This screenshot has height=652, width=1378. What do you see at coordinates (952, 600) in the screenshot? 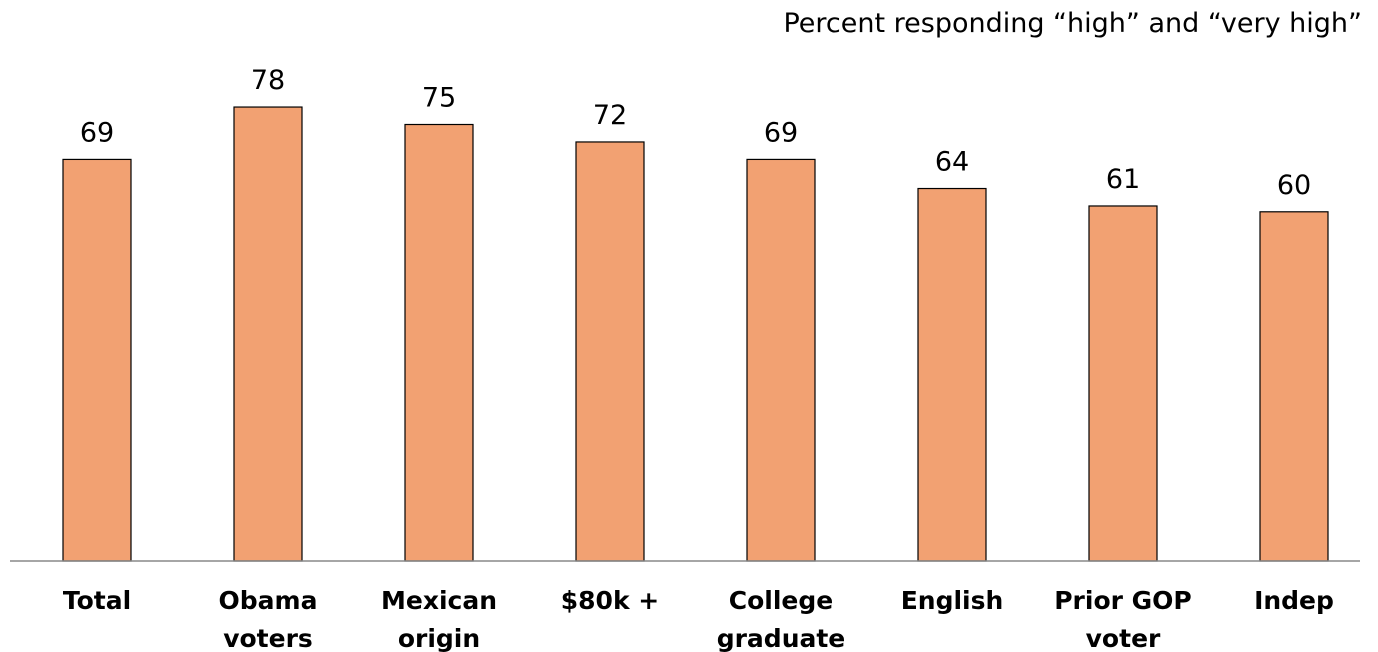
I see `category-label-english: English` at bounding box center [952, 600].